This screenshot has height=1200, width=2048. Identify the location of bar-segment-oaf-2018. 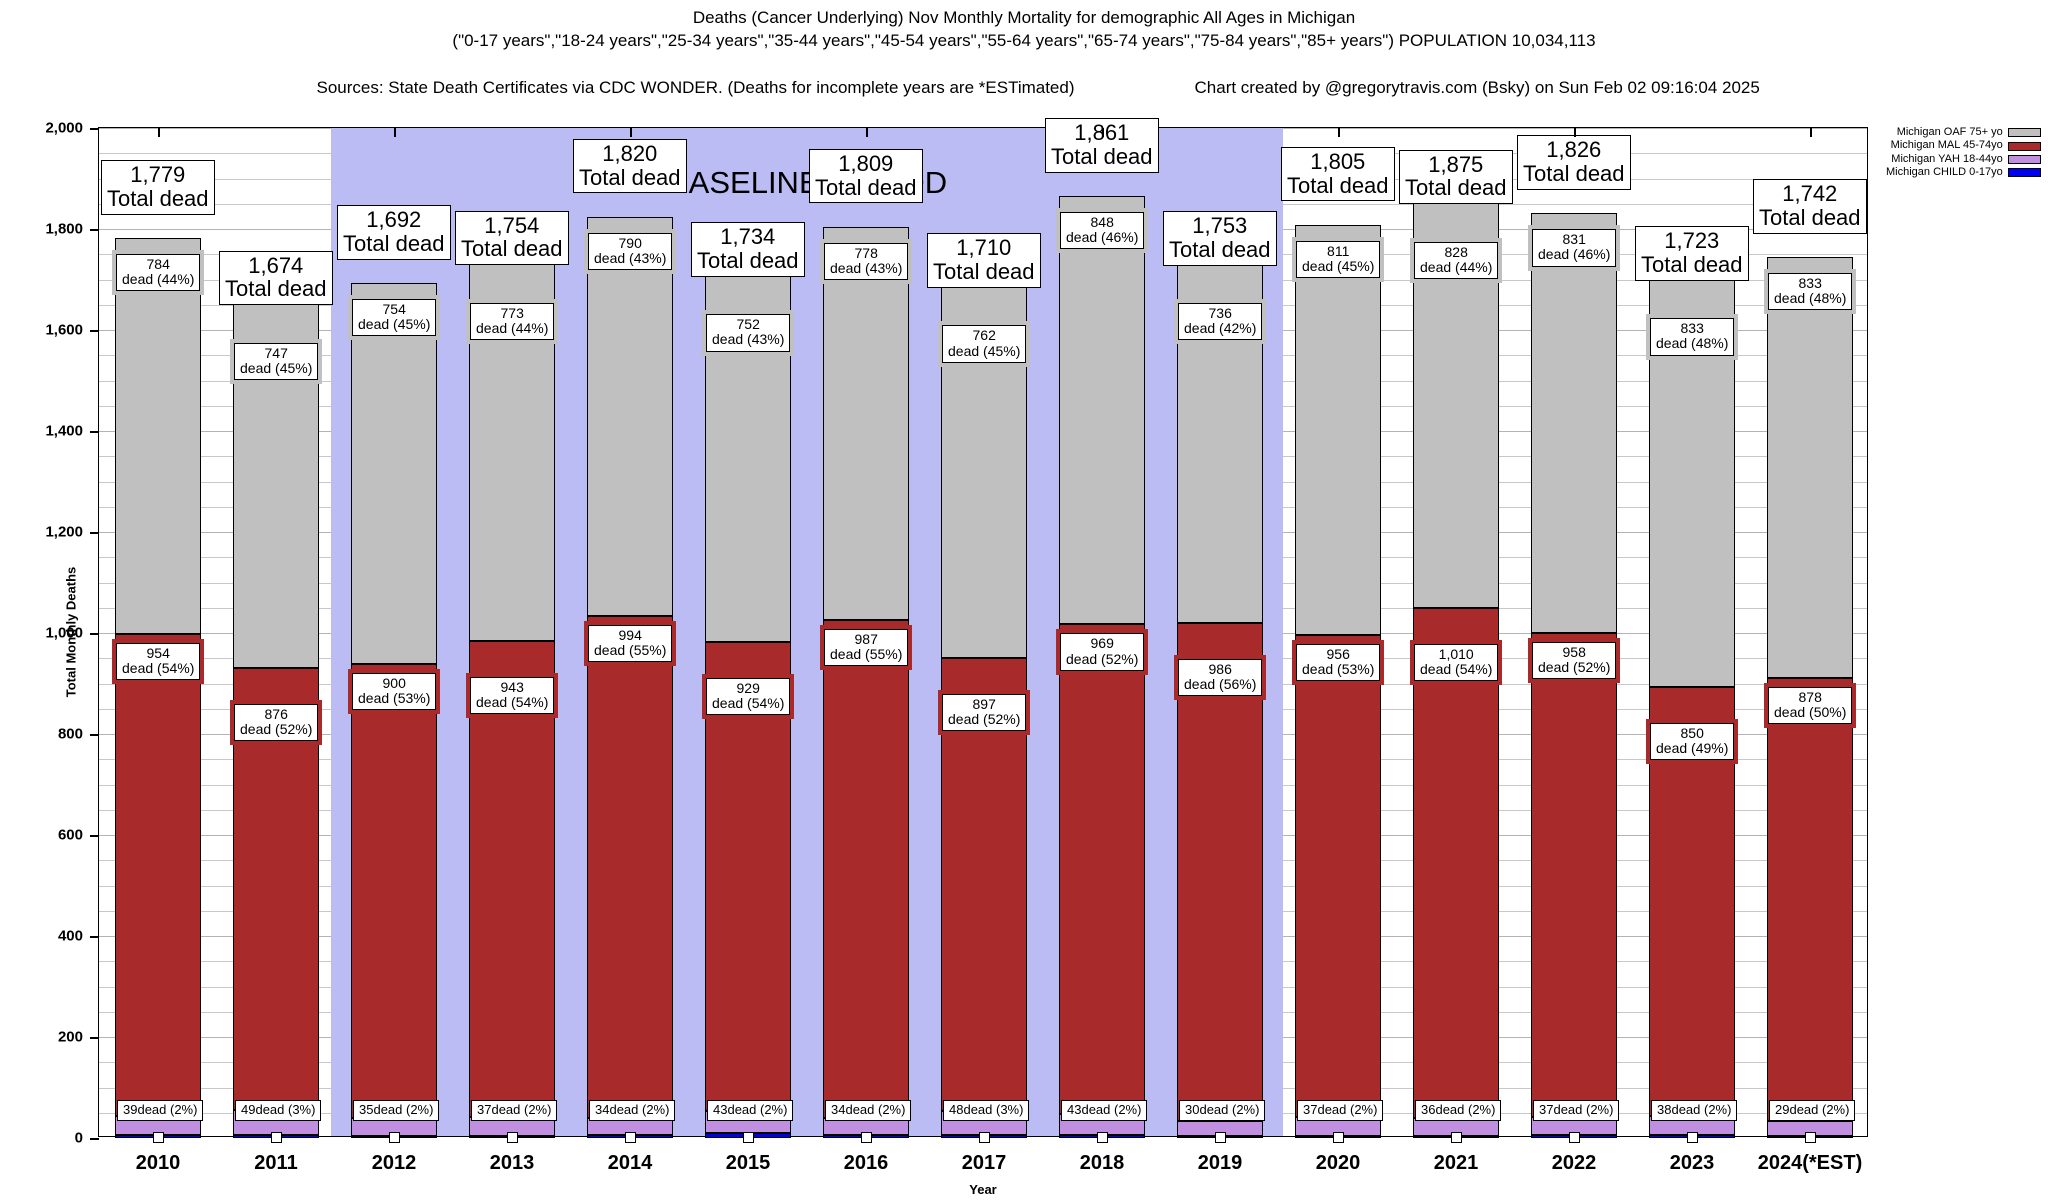
(1102, 410).